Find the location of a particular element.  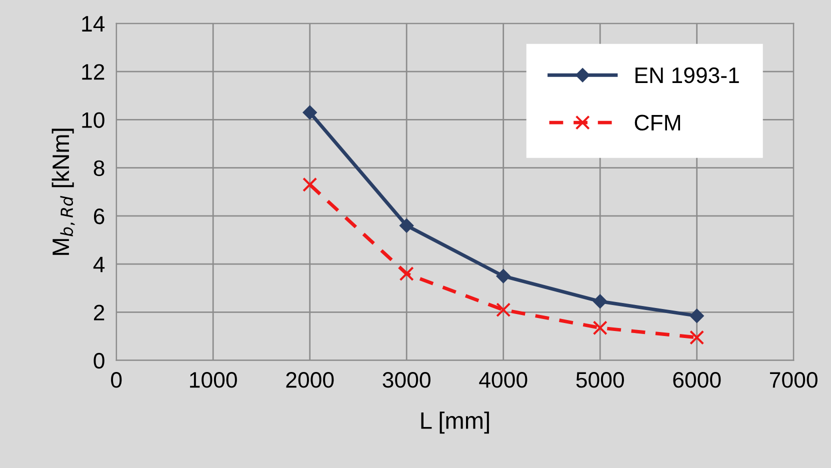

y-tick-label: 4 is located at coordinates (99, 264).